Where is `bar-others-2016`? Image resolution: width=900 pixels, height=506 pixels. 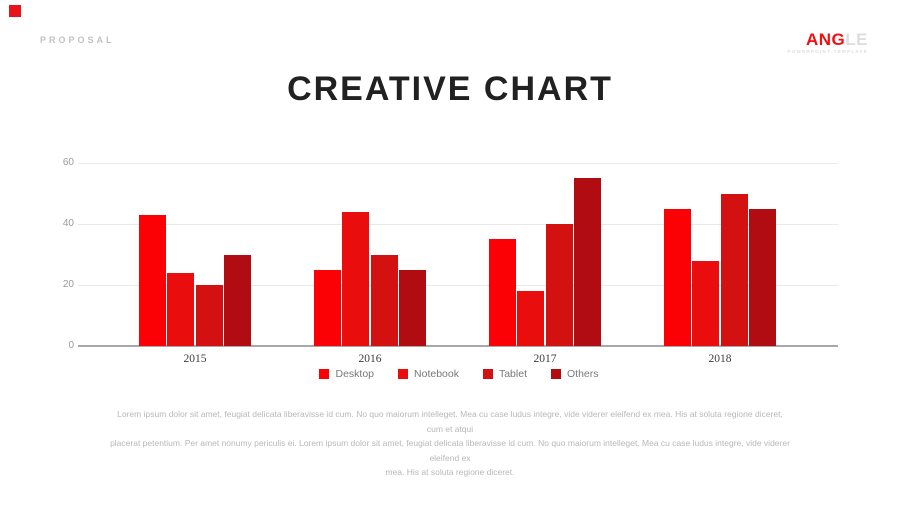 bar-others-2016 is located at coordinates (413, 307).